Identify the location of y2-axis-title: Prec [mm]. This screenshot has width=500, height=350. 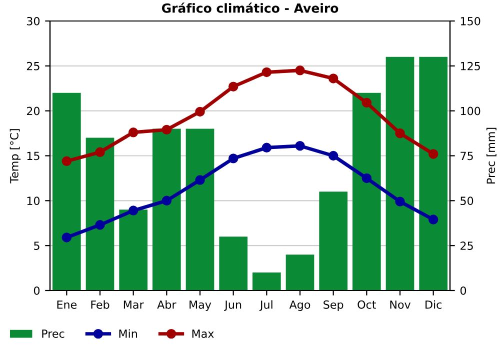
(491, 156).